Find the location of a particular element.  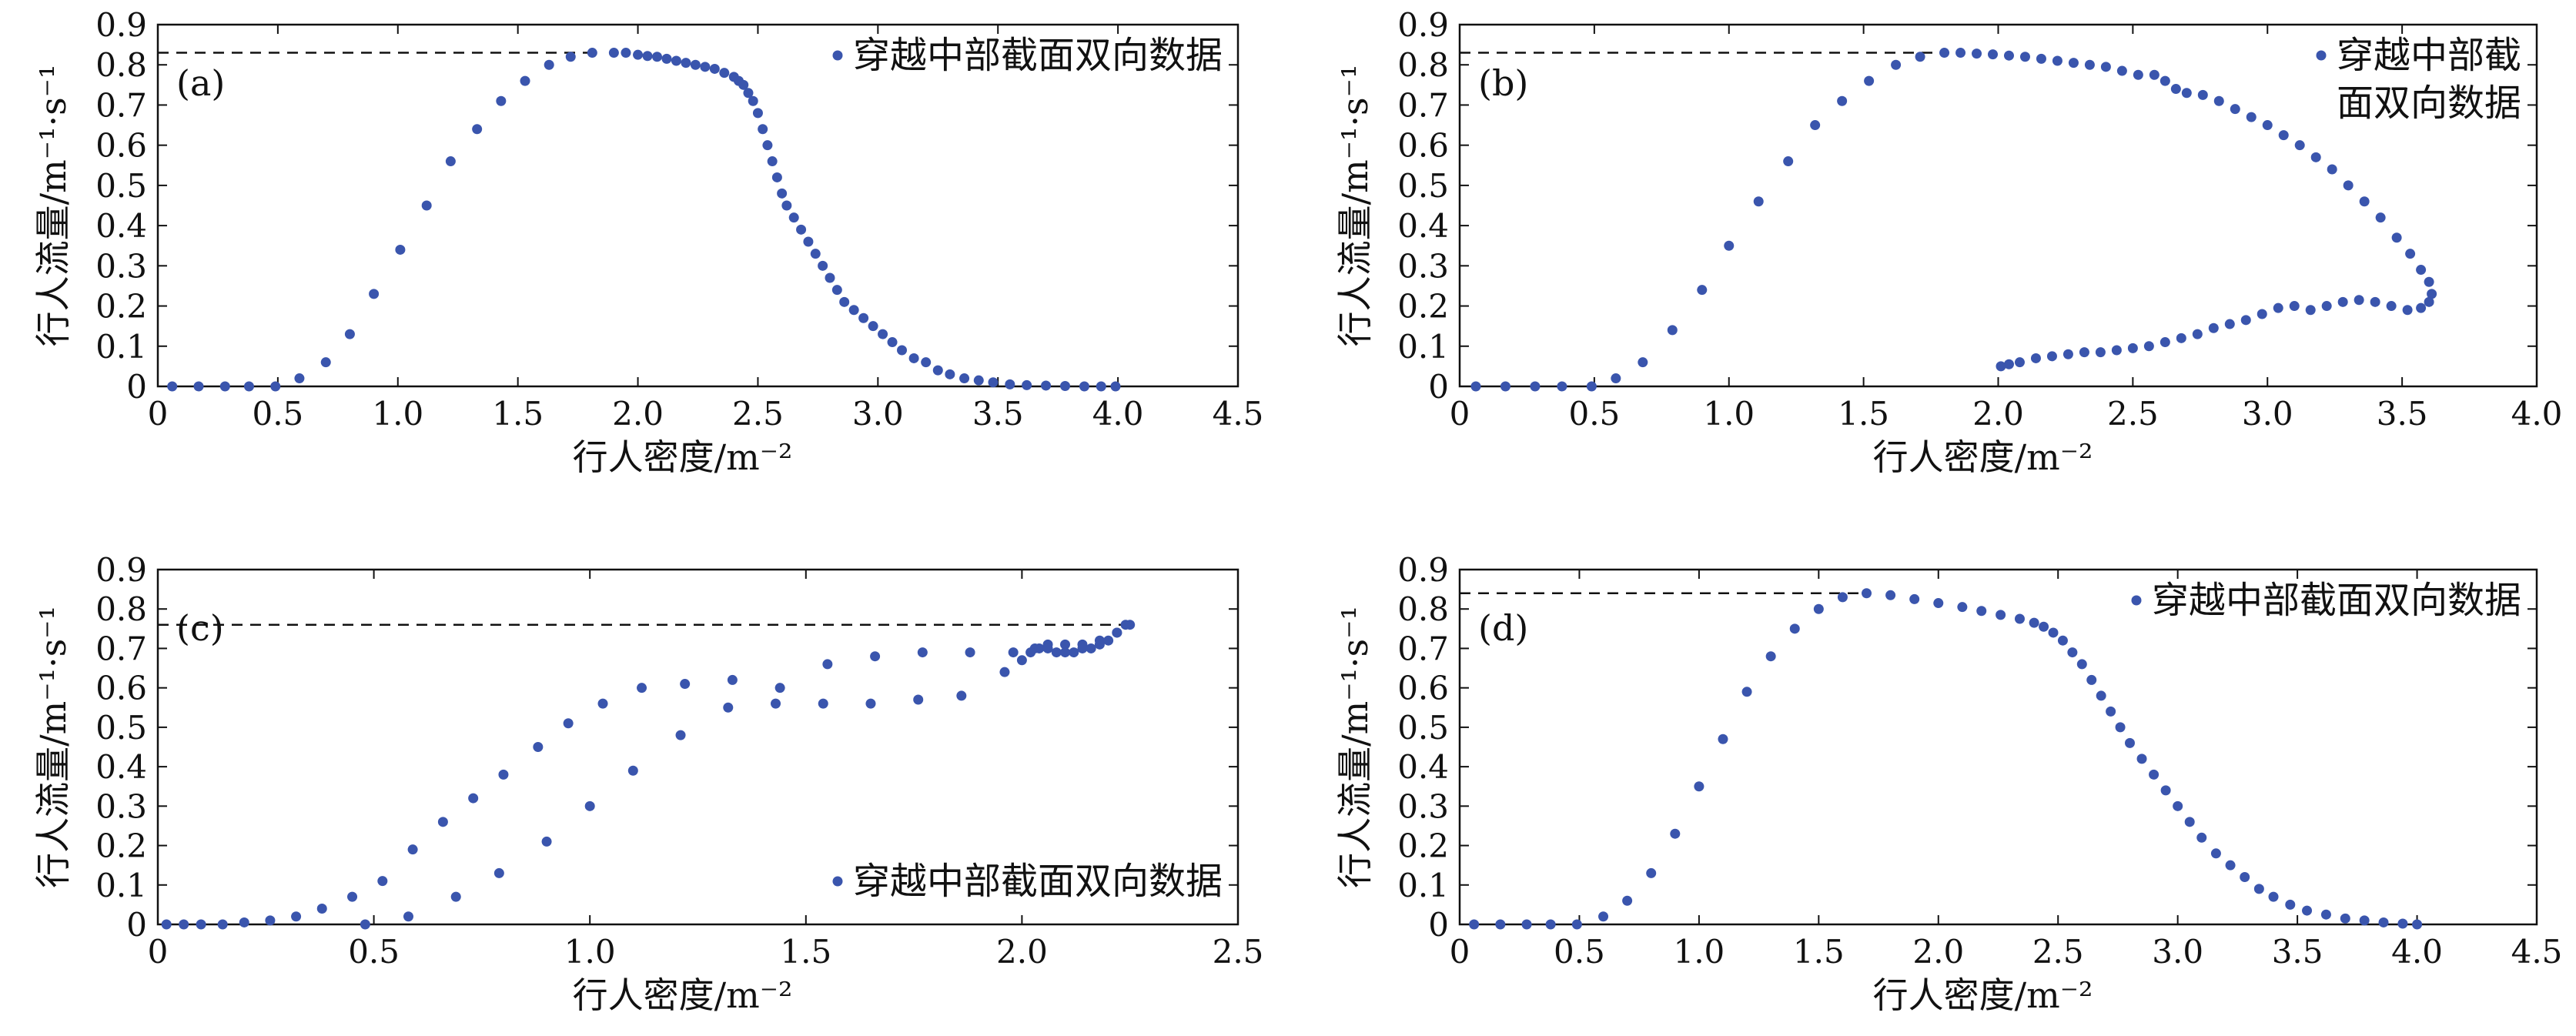

y-tick-label: 0.5 is located at coordinates (1423, 186).